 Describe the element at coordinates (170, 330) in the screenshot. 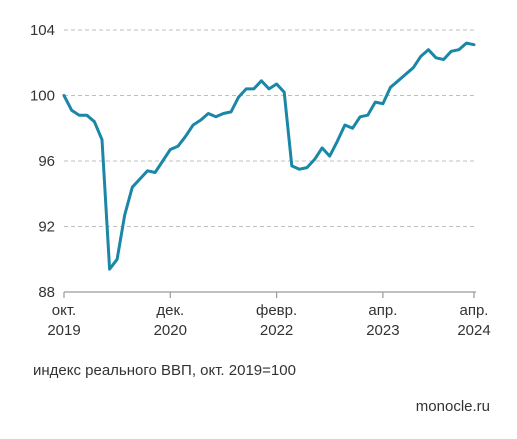

I see `x-tick-label-year: 2020` at that location.